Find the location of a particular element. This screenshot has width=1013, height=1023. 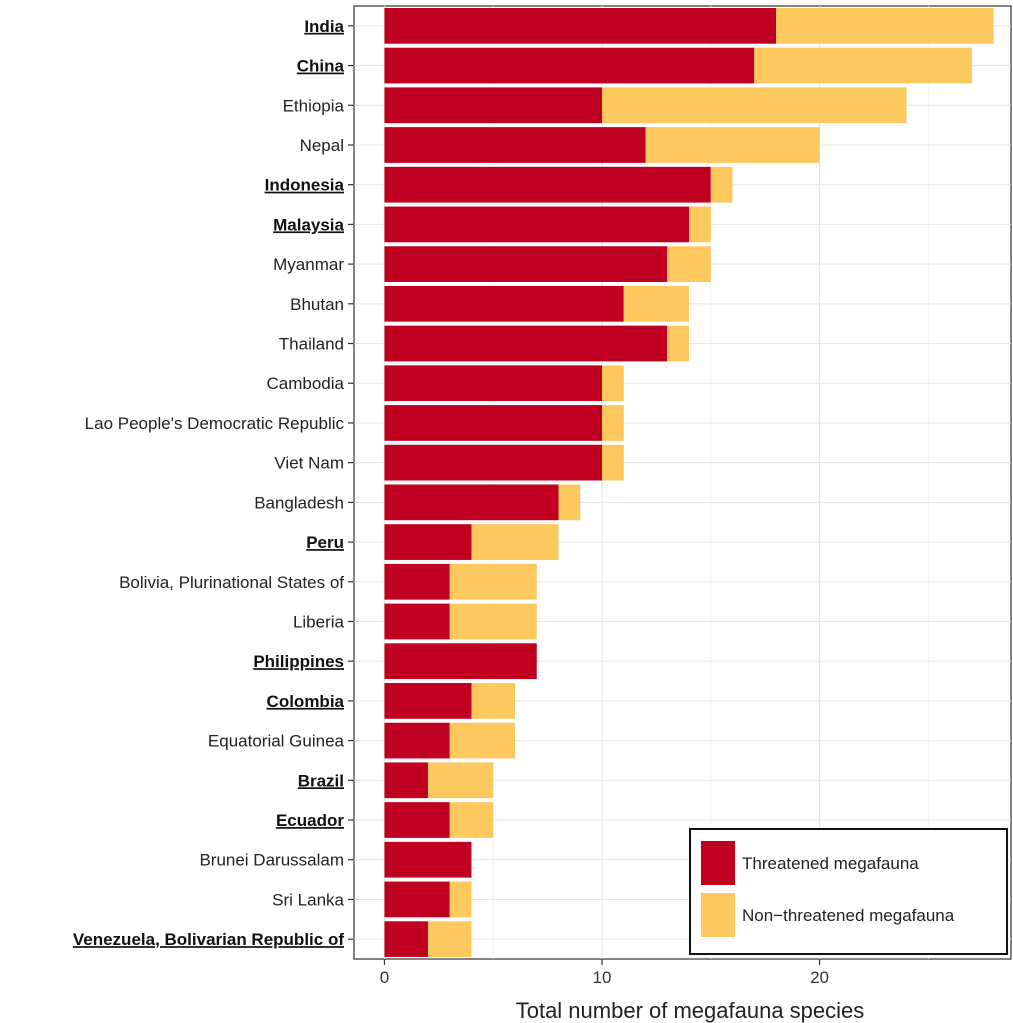

country-label: Cambodia is located at coordinates (306, 383).